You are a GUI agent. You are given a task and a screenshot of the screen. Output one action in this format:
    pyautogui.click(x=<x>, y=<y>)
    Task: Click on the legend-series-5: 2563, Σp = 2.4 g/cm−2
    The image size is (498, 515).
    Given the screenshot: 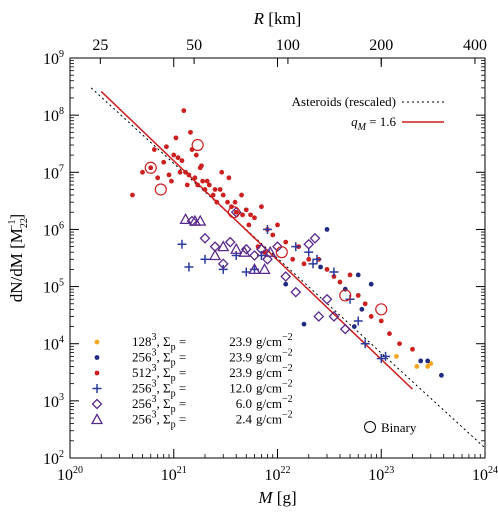 What is the action you would take?
    pyautogui.click(x=191, y=420)
    